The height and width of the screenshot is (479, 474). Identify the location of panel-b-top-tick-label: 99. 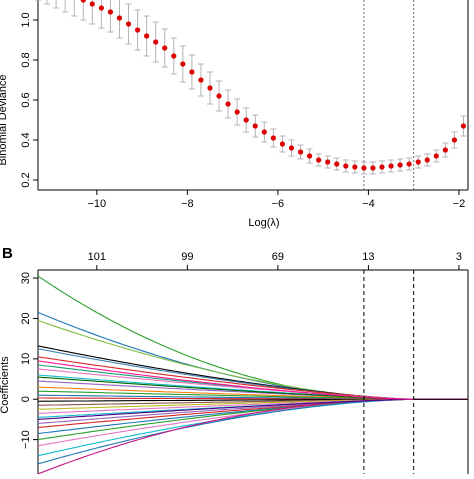
(187, 257).